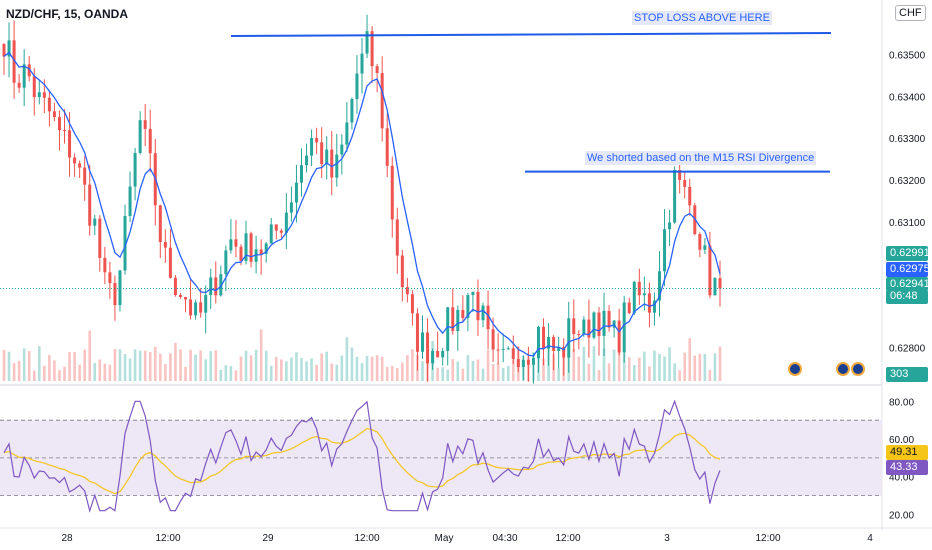  What do you see at coordinates (531, 34) in the screenshot?
I see `stop-loss-line` at bounding box center [531, 34].